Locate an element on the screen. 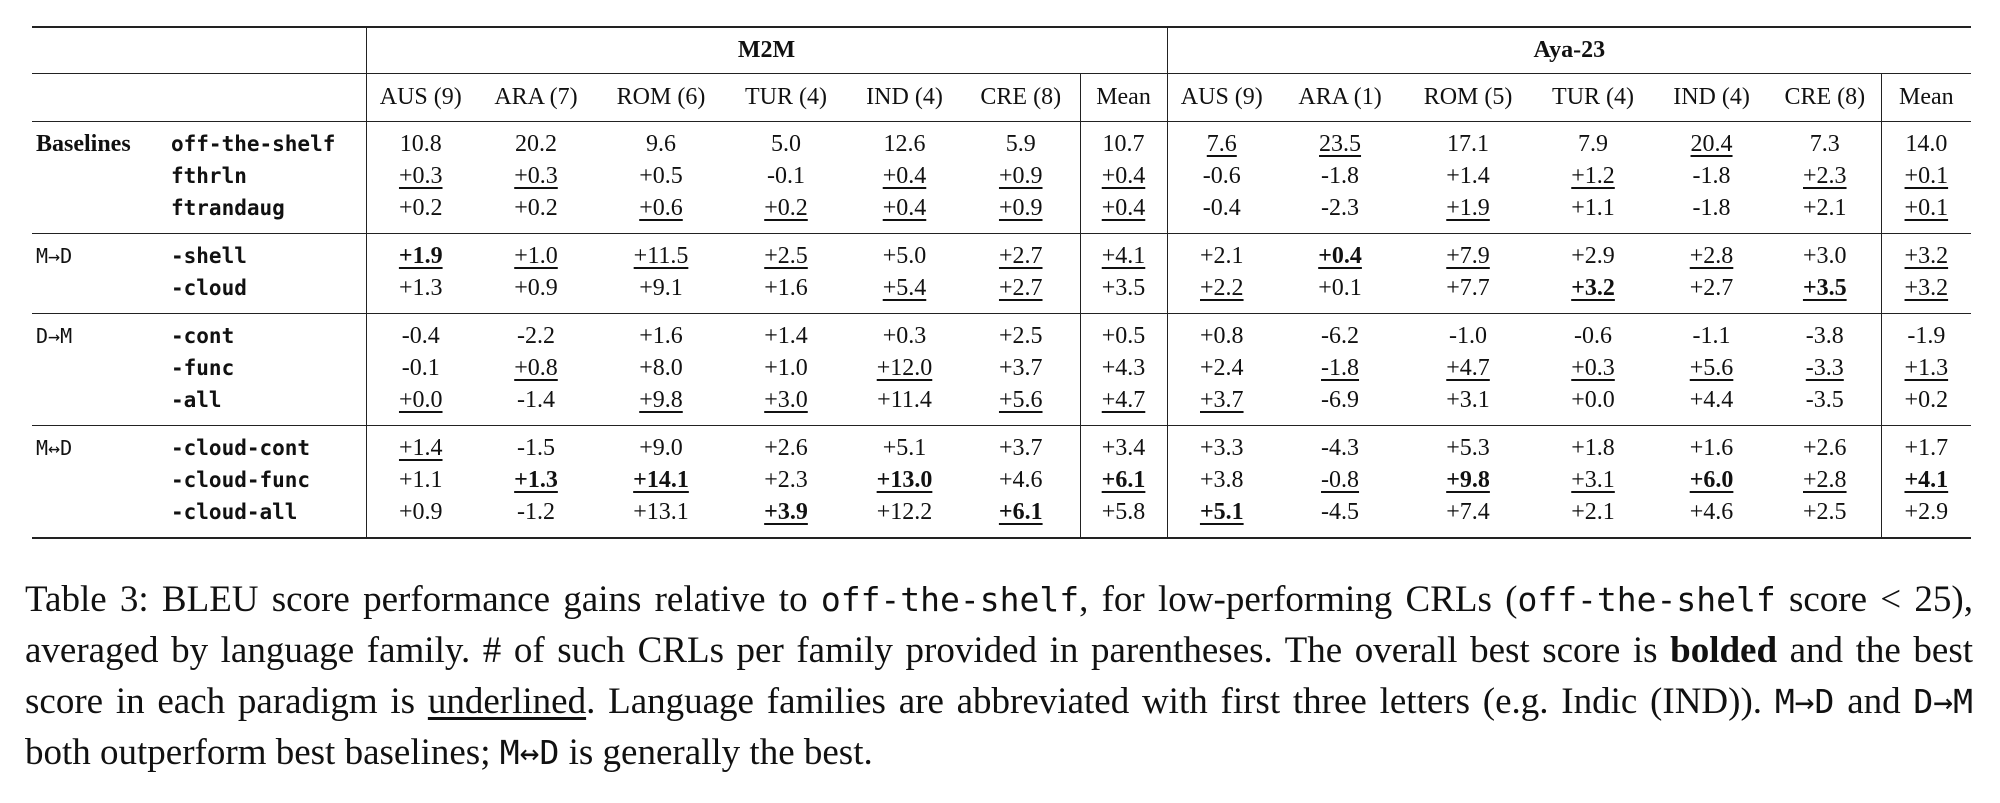 This screenshot has width=2000, height=803. cell: -6.9 is located at coordinates (1340, 405).